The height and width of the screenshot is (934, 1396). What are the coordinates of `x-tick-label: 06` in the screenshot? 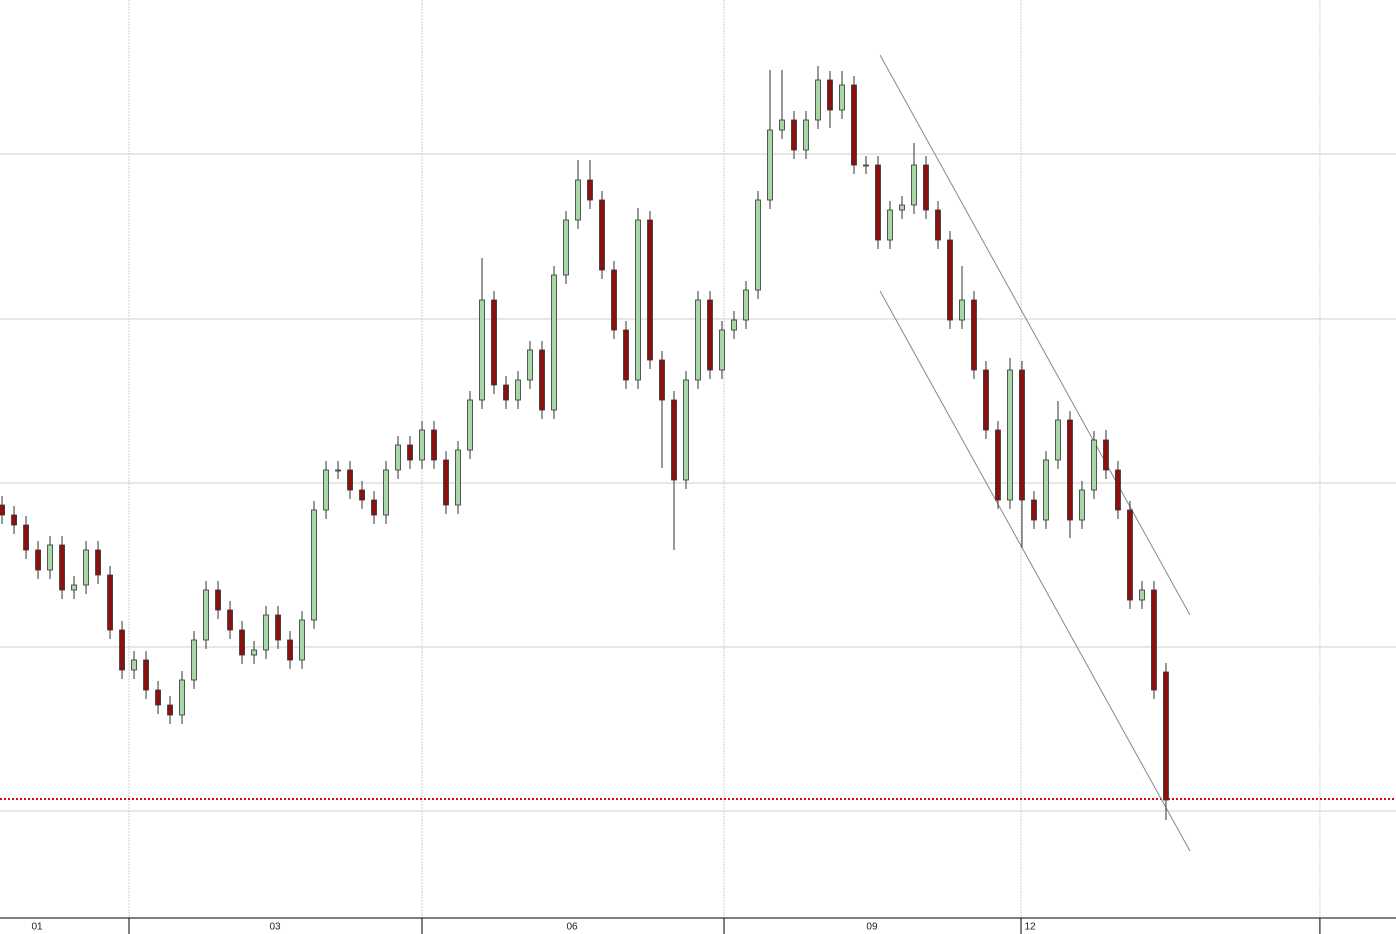 It's located at (572, 927).